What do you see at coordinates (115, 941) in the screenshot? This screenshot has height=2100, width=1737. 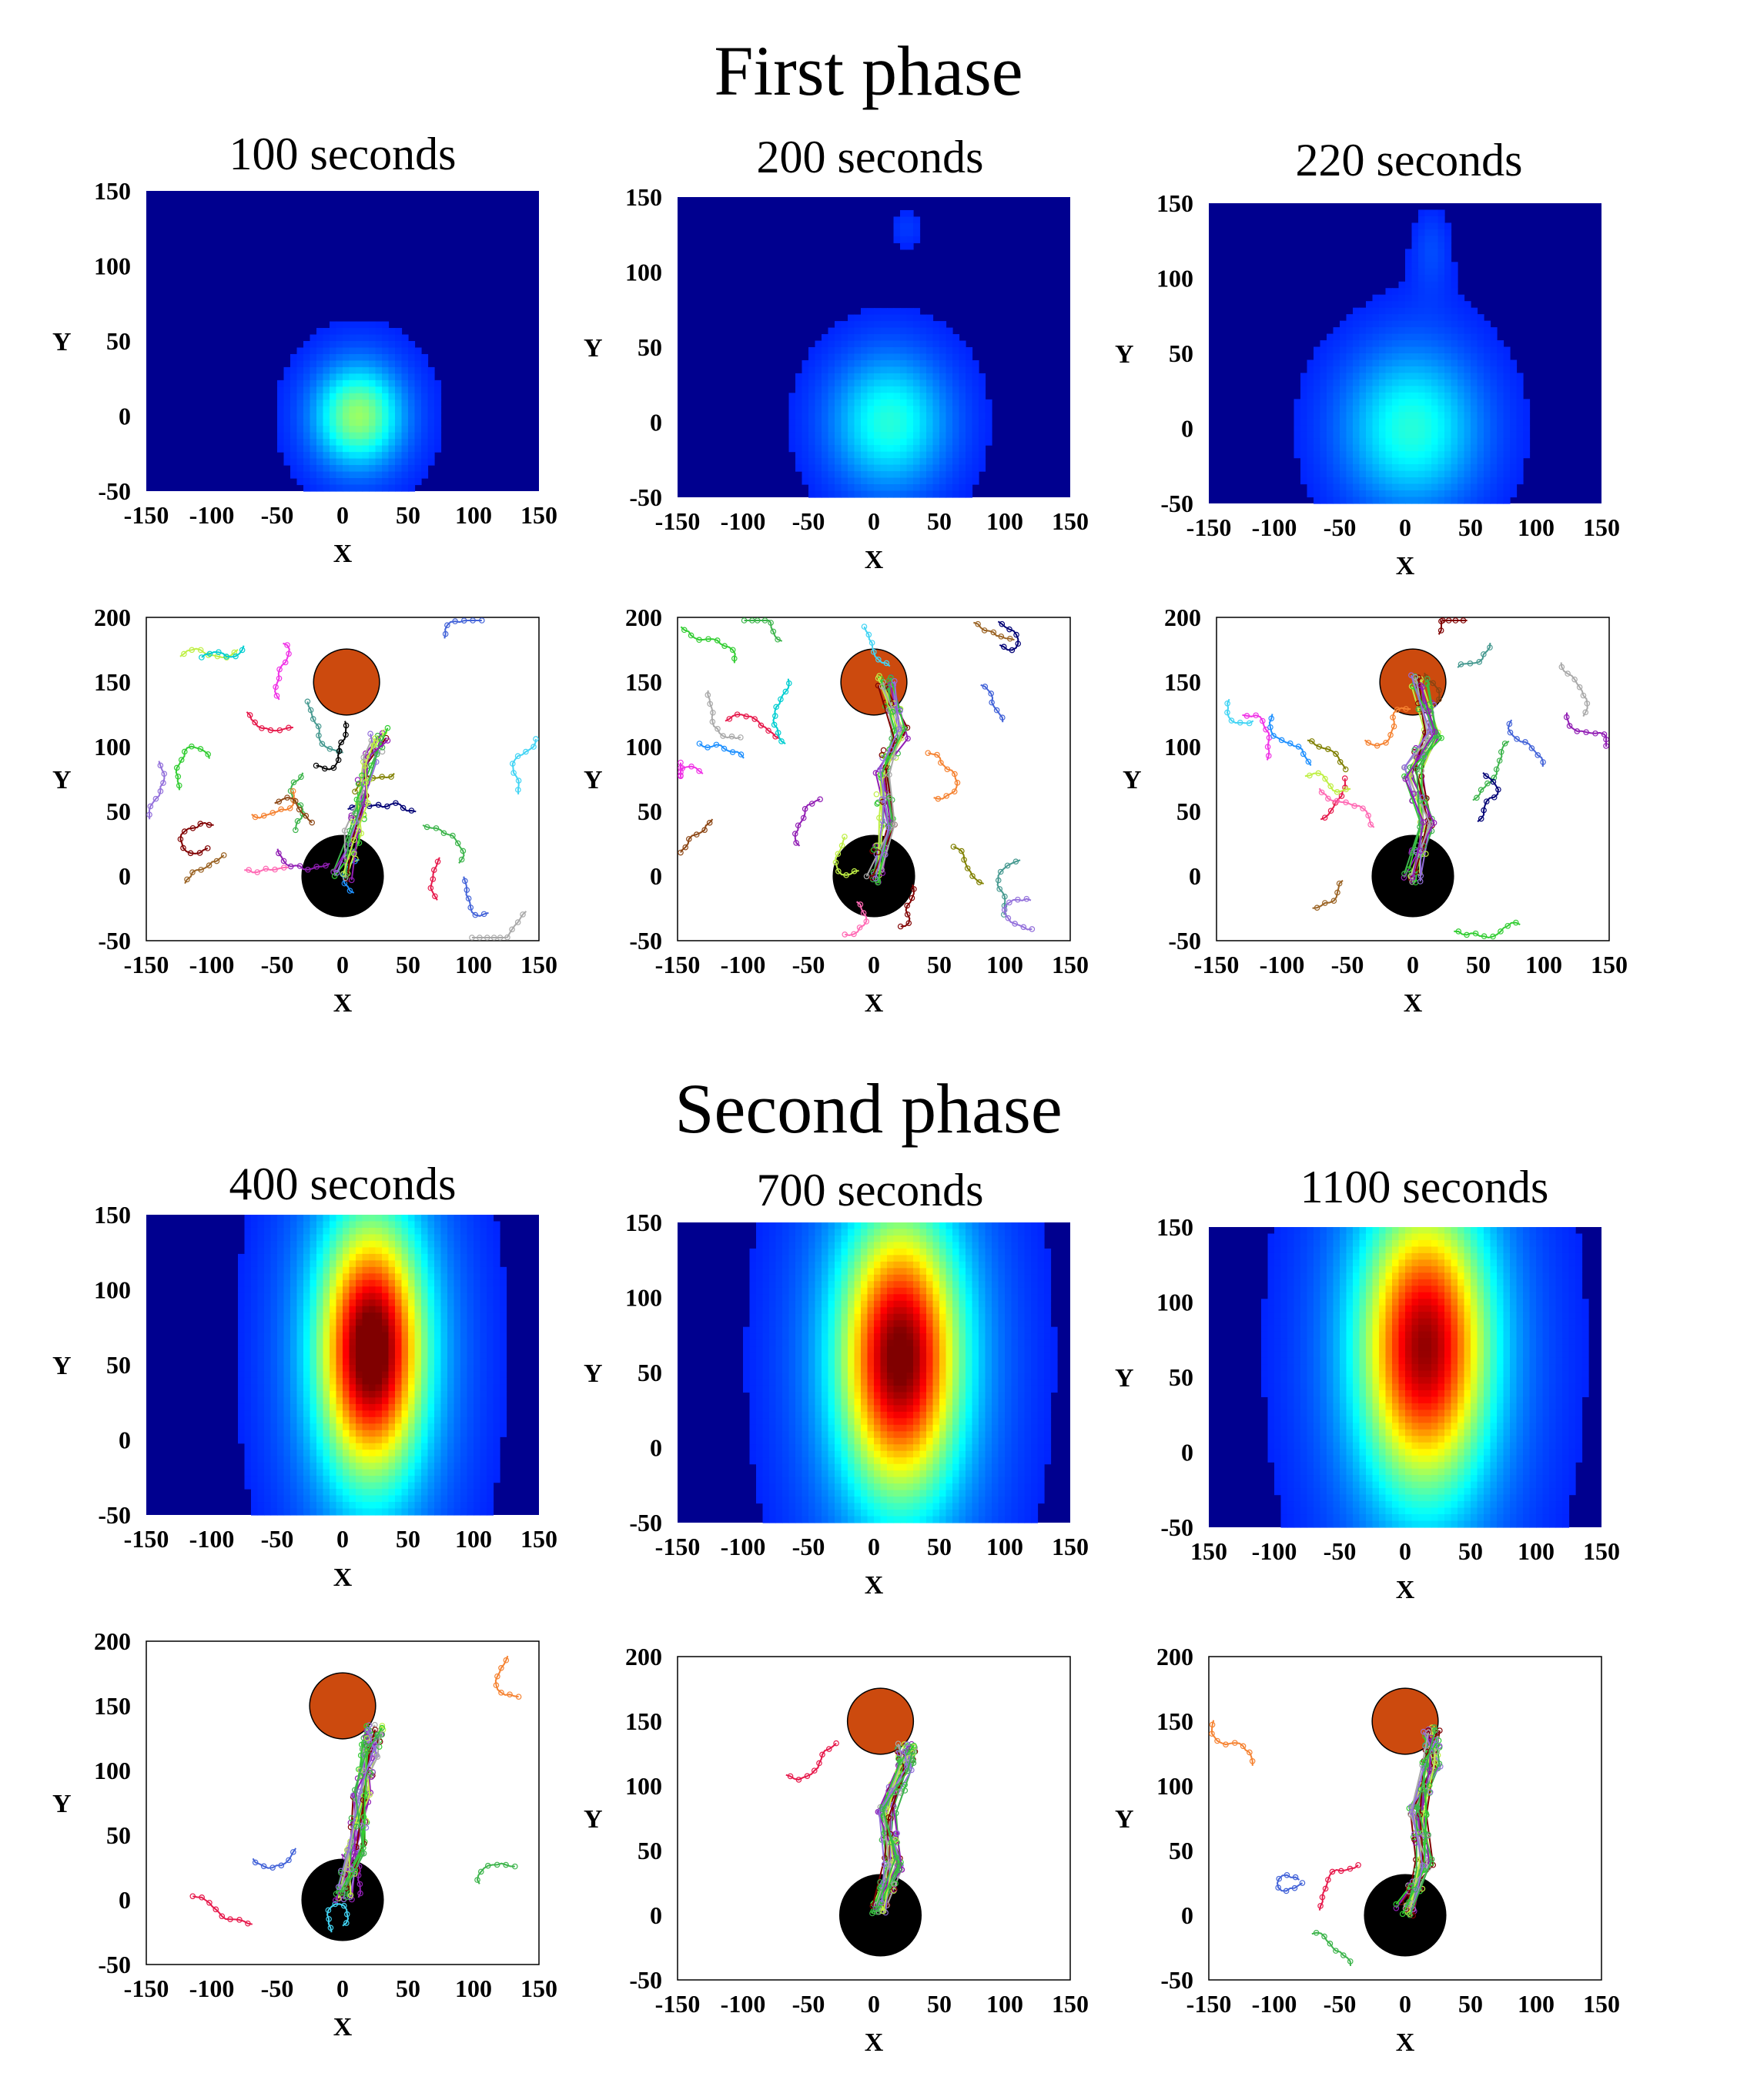 I see `y-tick-label: -50` at bounding box center [115, 941].